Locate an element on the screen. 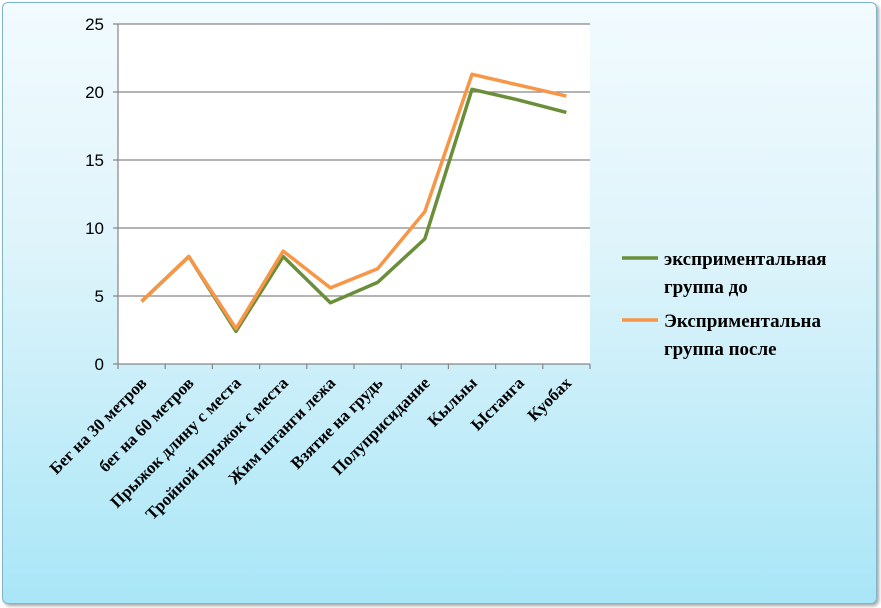  y-tick-label: 5 is located at coordinates (99, 296).